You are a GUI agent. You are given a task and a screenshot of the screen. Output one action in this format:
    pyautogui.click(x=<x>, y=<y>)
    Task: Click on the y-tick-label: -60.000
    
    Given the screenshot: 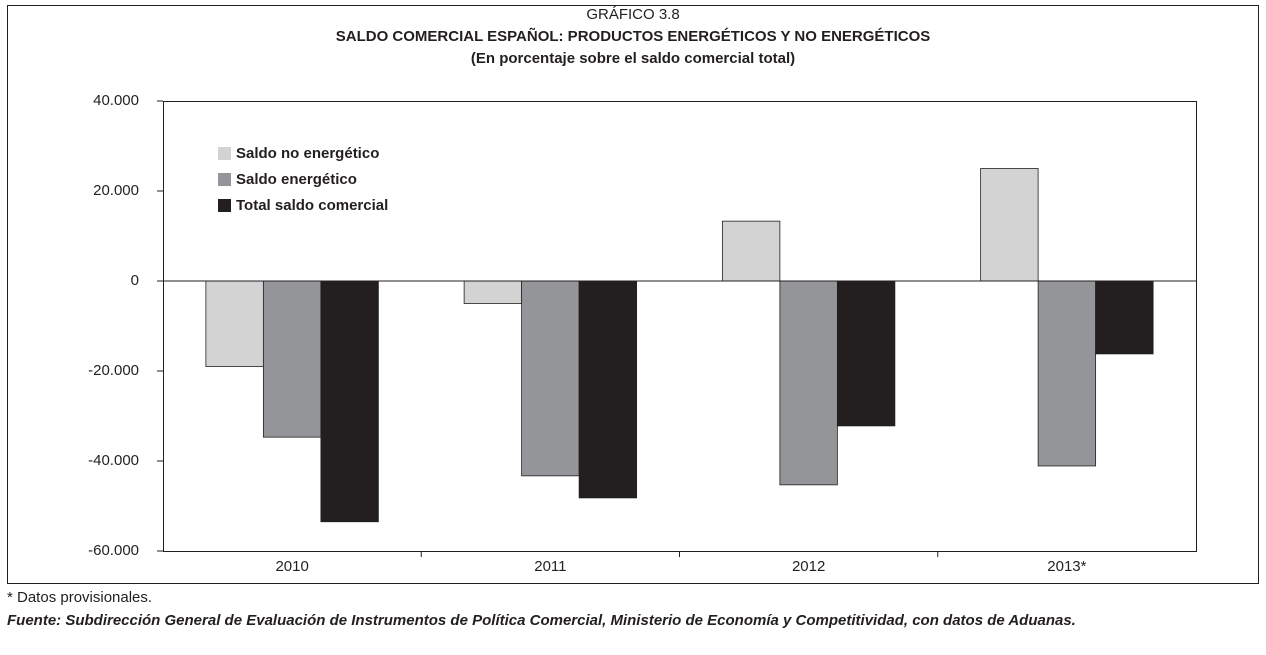 What is the action you would take?
    pyautogui.click(x=113, y=550)
    